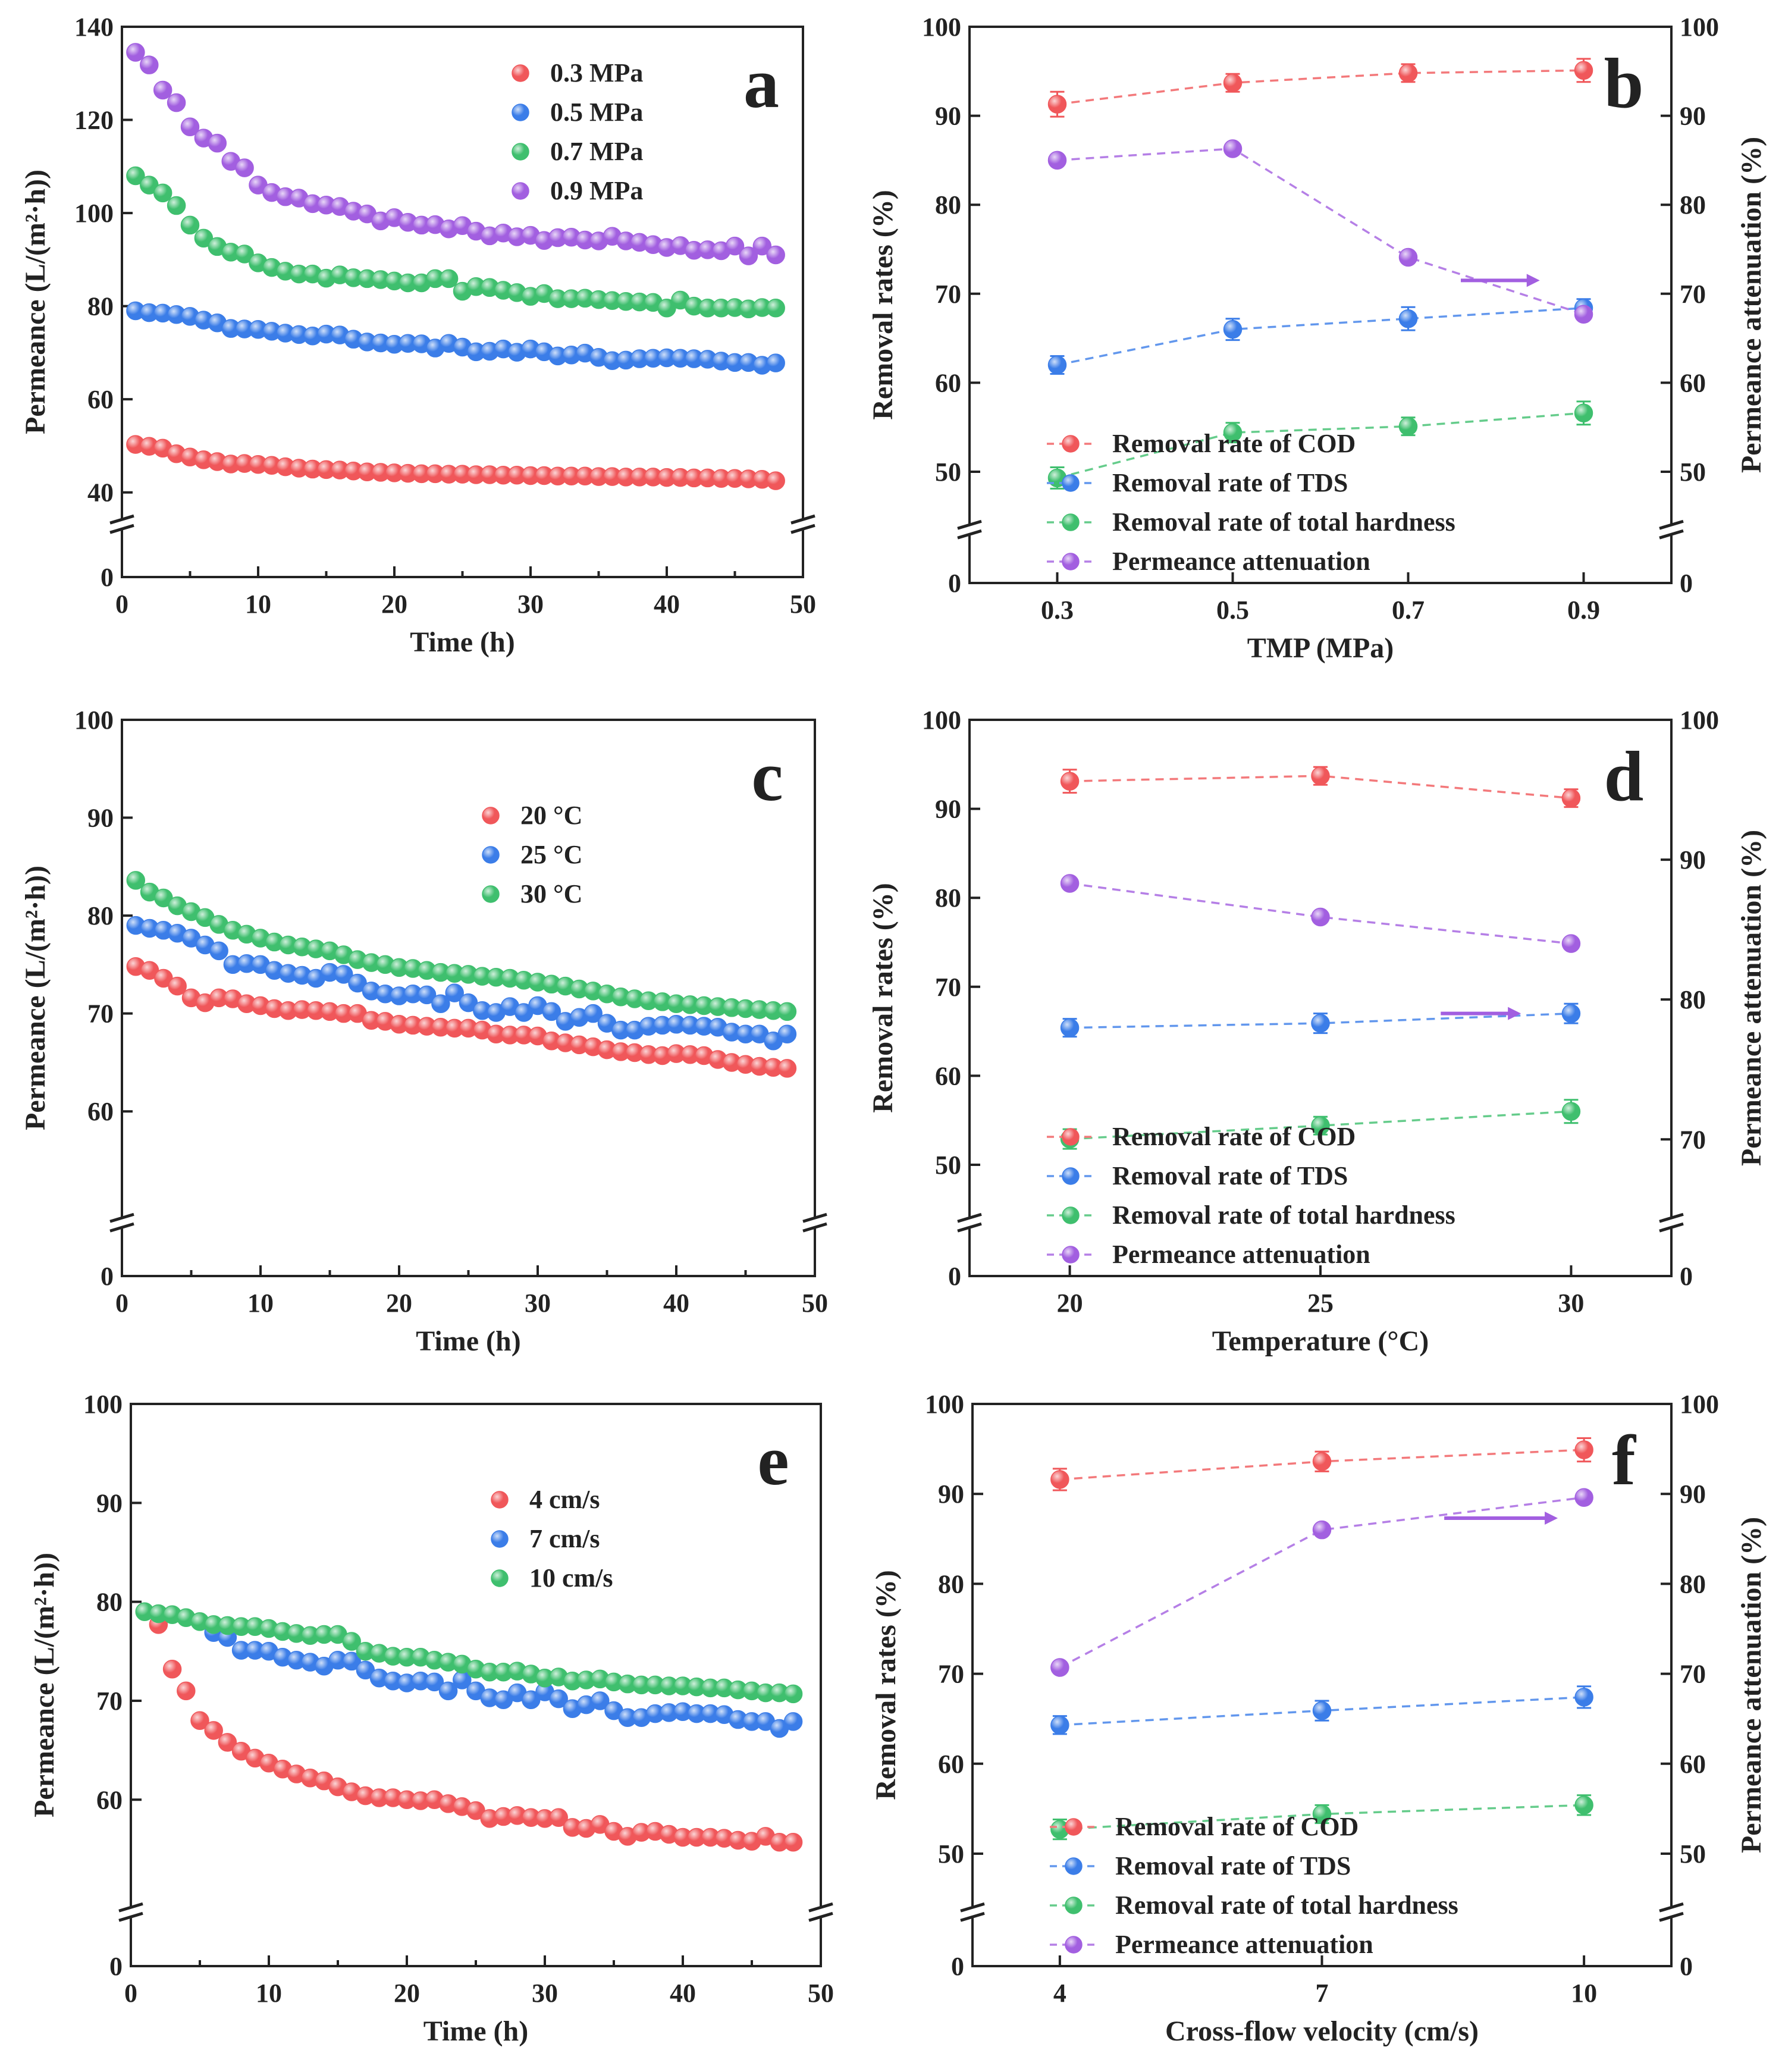 Image resolution: width=1782 pixels, height=2072 pixels. Describe the element at coordinates (596, 72) in the screenshot. I see `legend-label: 0.3 MPa` at that location.